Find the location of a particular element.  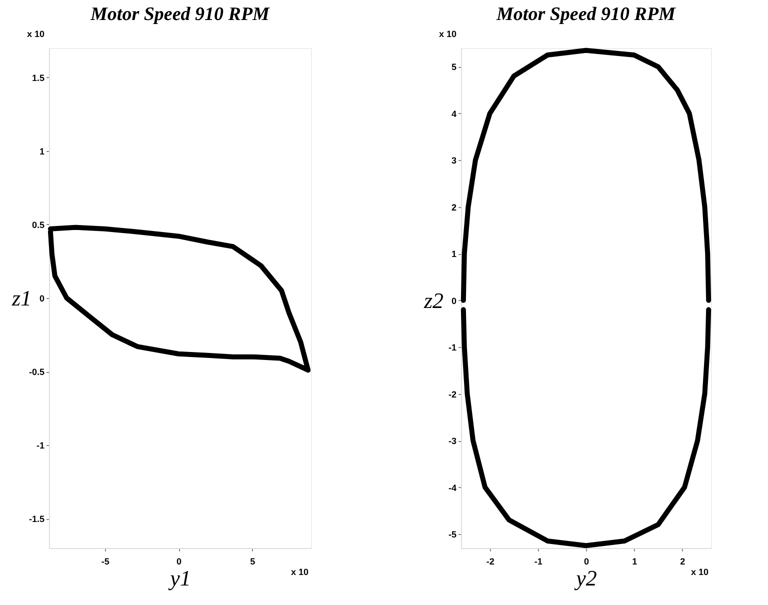

x-tick-label: 1 is located at coordinates (635, 561).